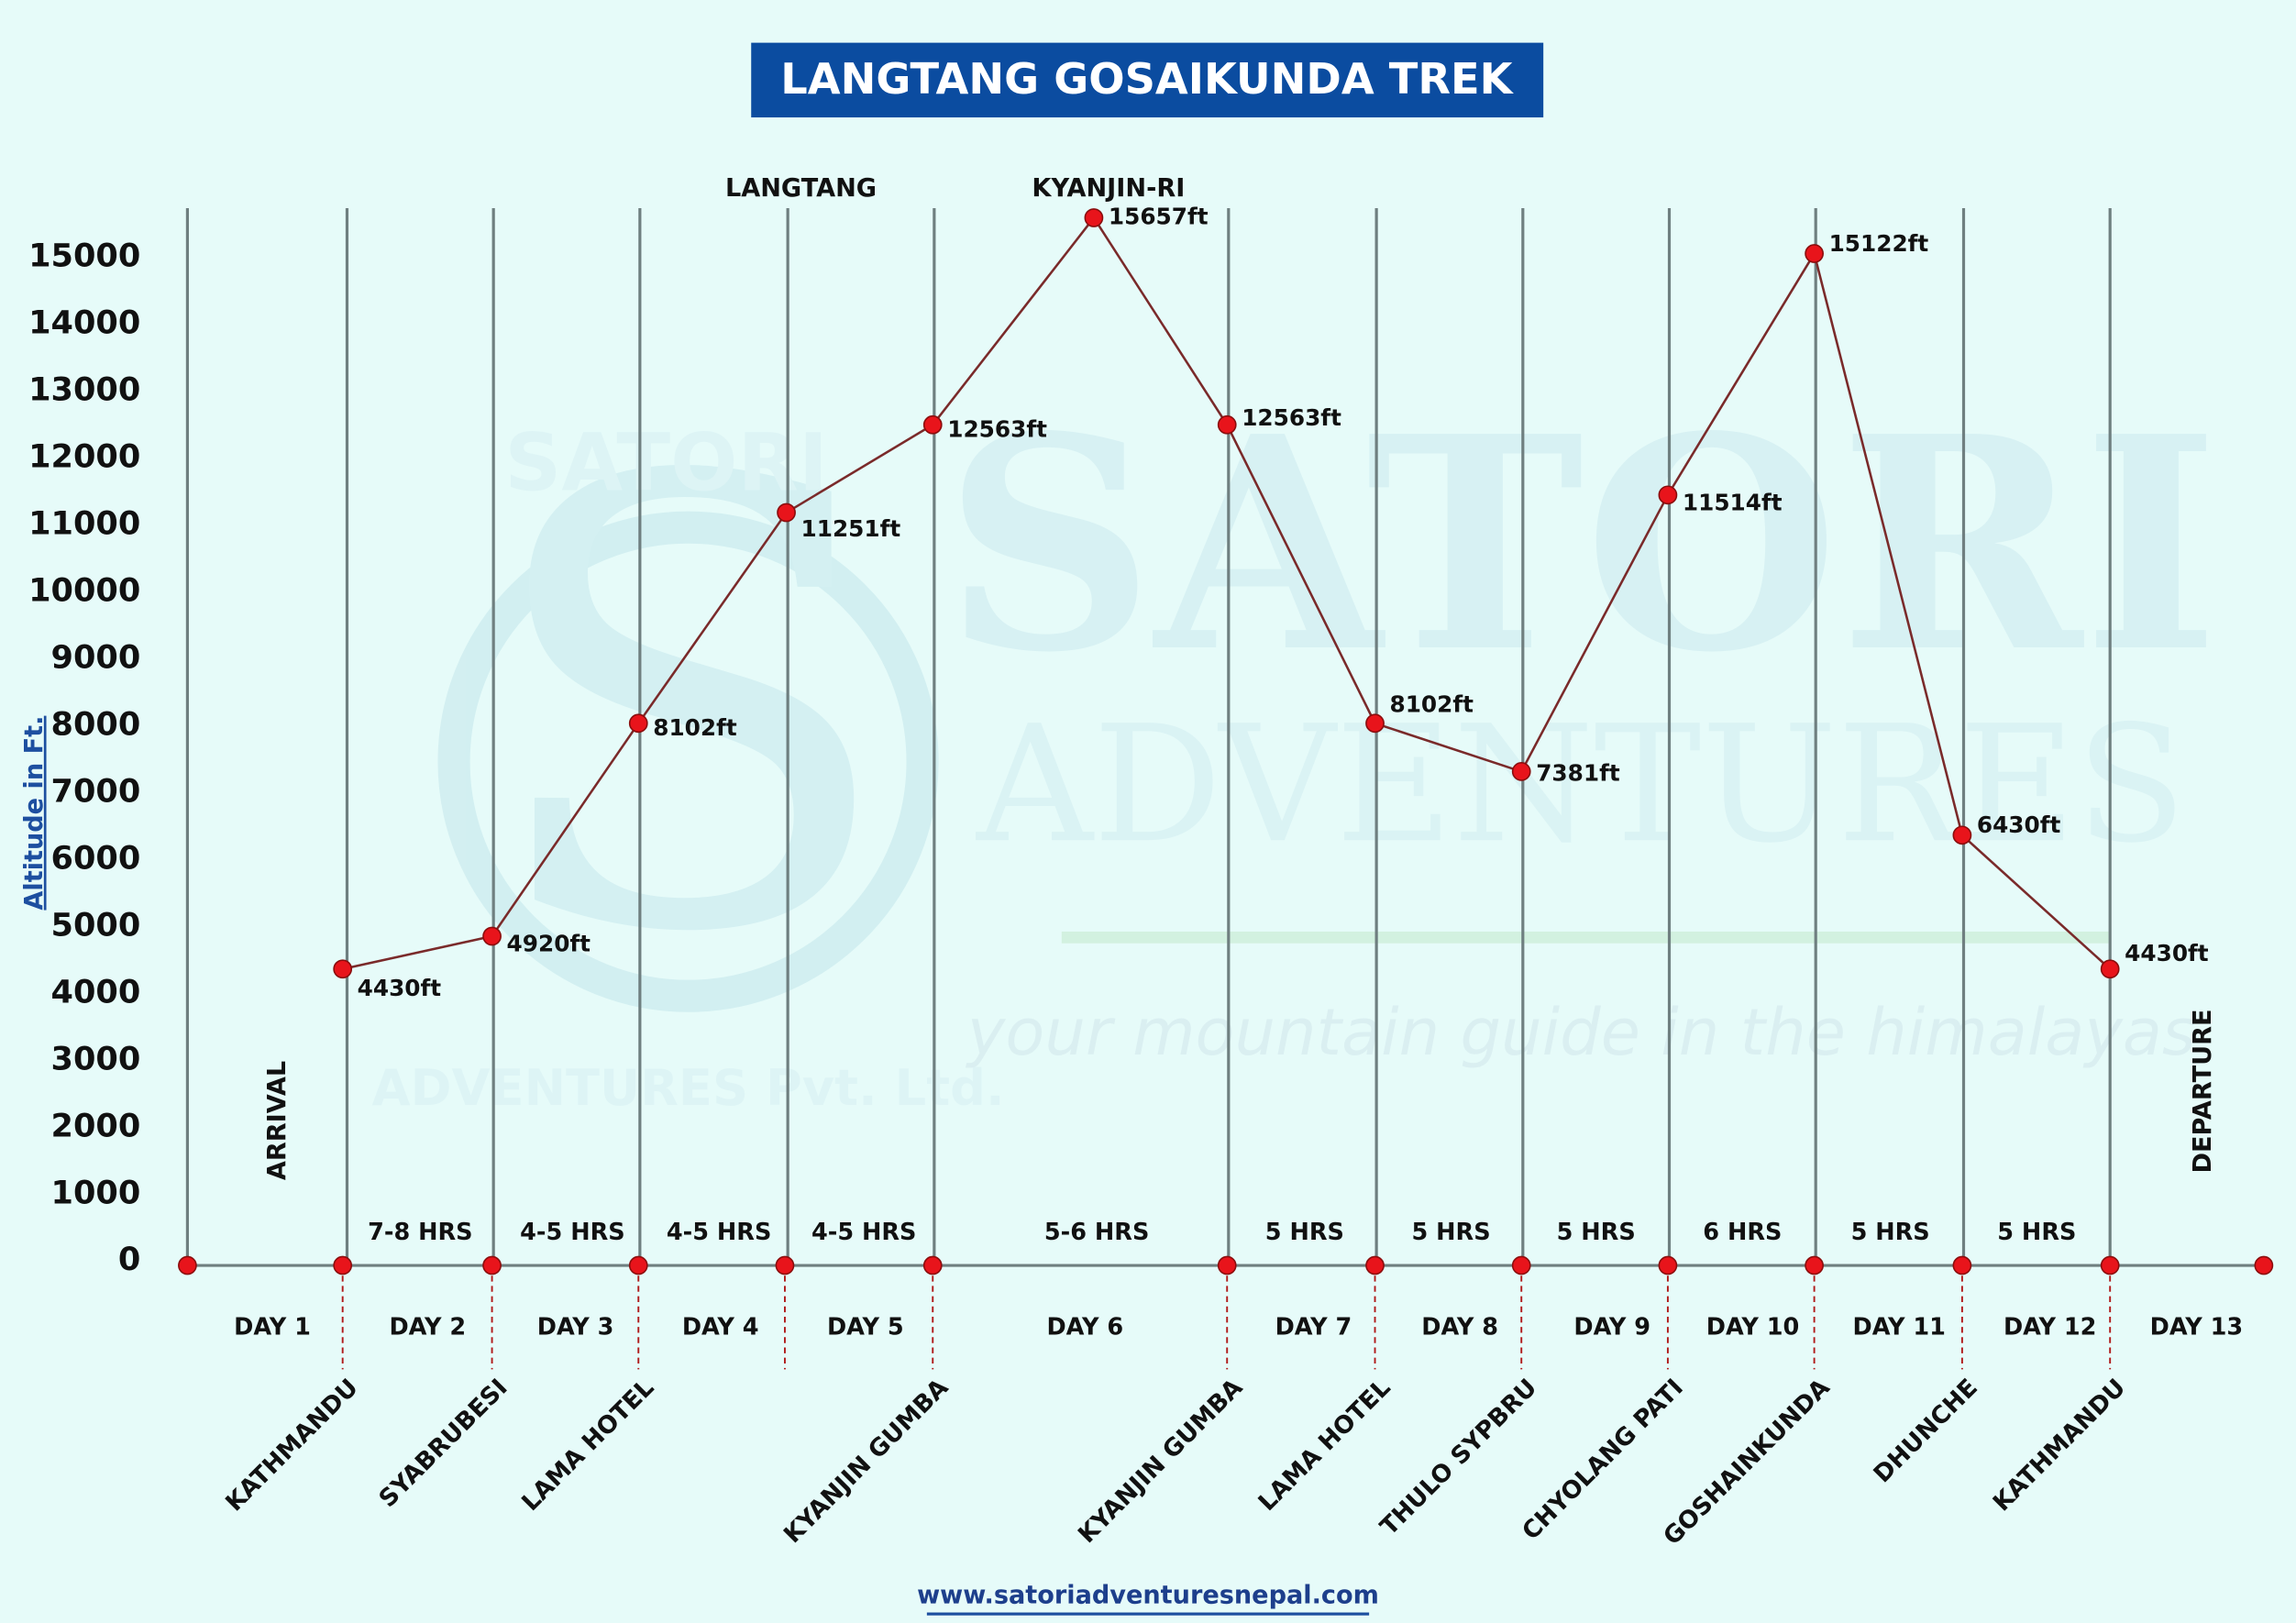  Describe the element at coordinates (1097, 1232) in the screenshot. I see `duration-label: 5-6 HRS` at that location.